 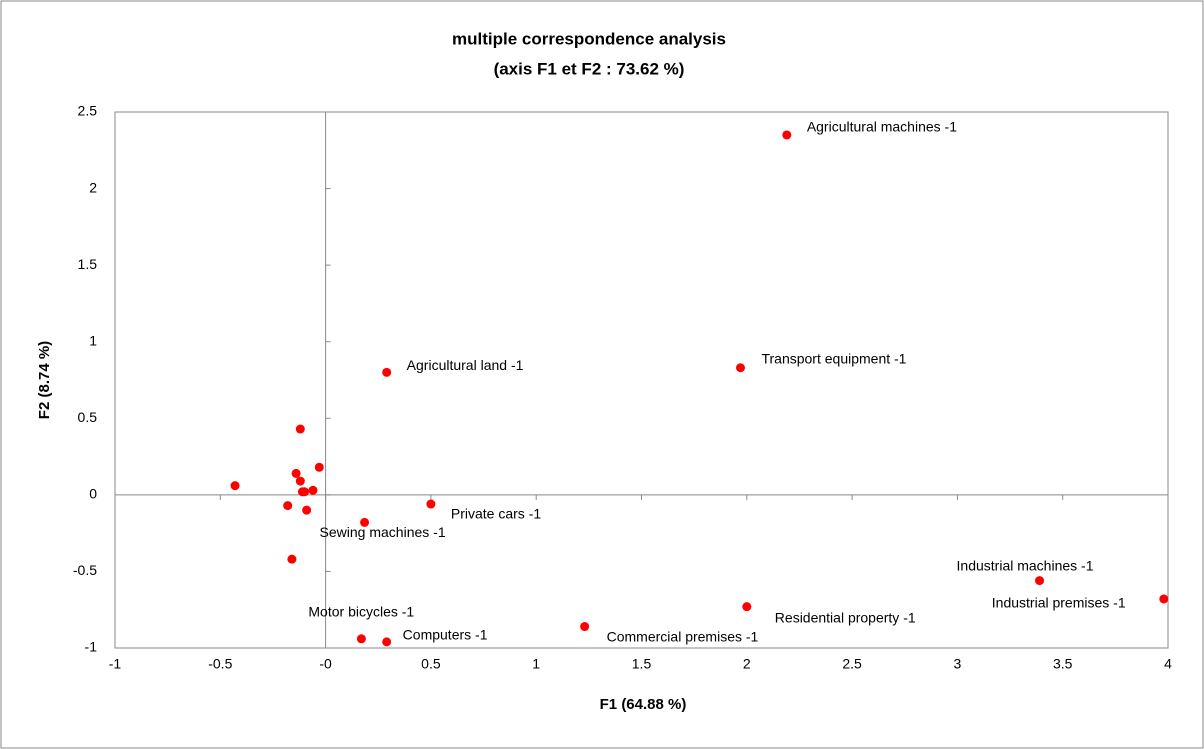 I want to click on y-tick-label: -1, so click(x=91, y=647).